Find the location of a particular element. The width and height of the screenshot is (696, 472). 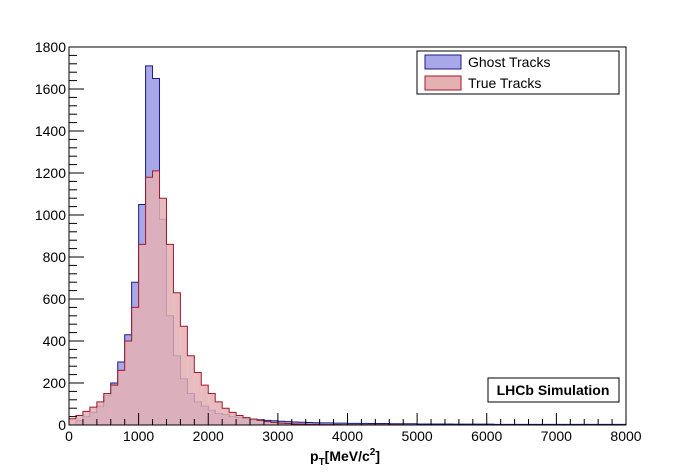

x-tick-label-1000: 1000 is located at coordinates (138, 436).